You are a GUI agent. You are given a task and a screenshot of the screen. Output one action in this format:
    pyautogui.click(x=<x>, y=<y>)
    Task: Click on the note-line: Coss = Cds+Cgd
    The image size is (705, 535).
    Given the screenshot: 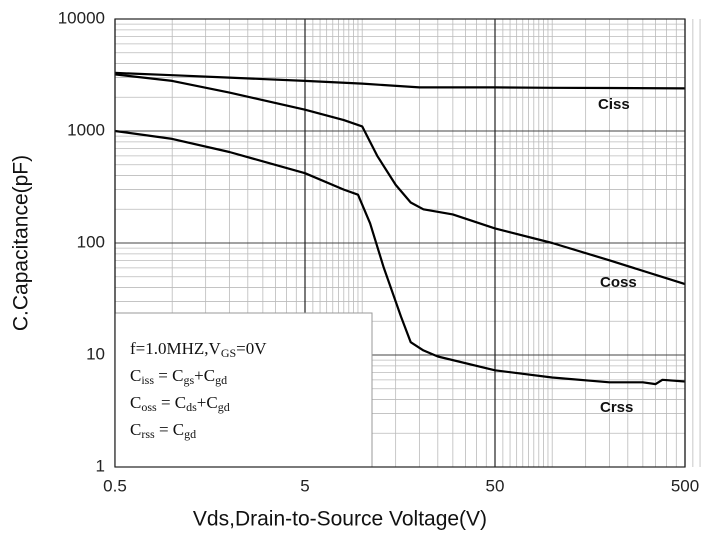 What is the action you would take?
    pyautogui.click(x=180, y=403)
    